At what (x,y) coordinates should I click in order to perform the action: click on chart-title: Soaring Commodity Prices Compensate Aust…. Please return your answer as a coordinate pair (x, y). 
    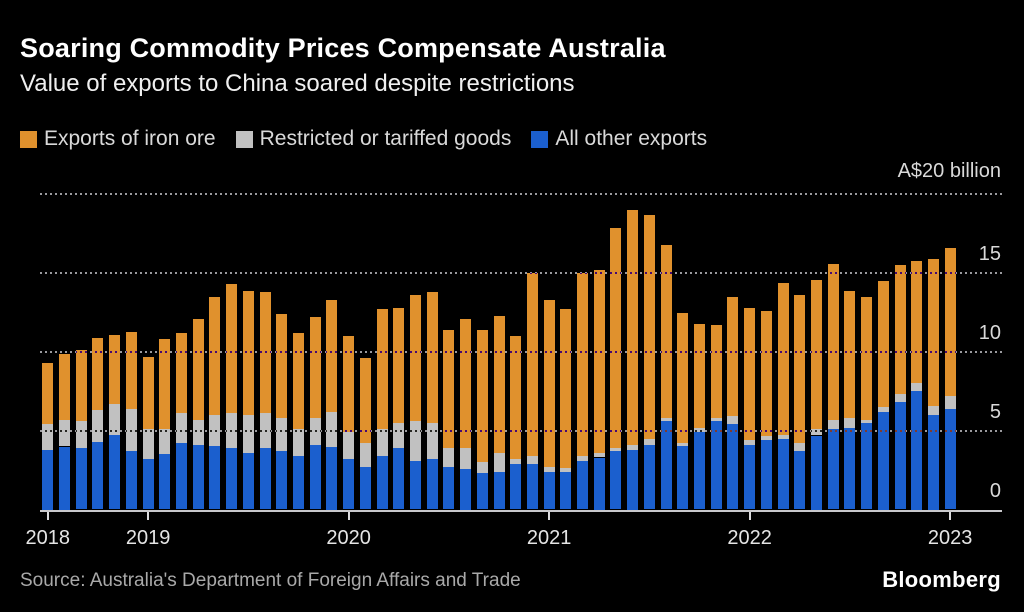
    Looking at the image, I should click on (343, 48).